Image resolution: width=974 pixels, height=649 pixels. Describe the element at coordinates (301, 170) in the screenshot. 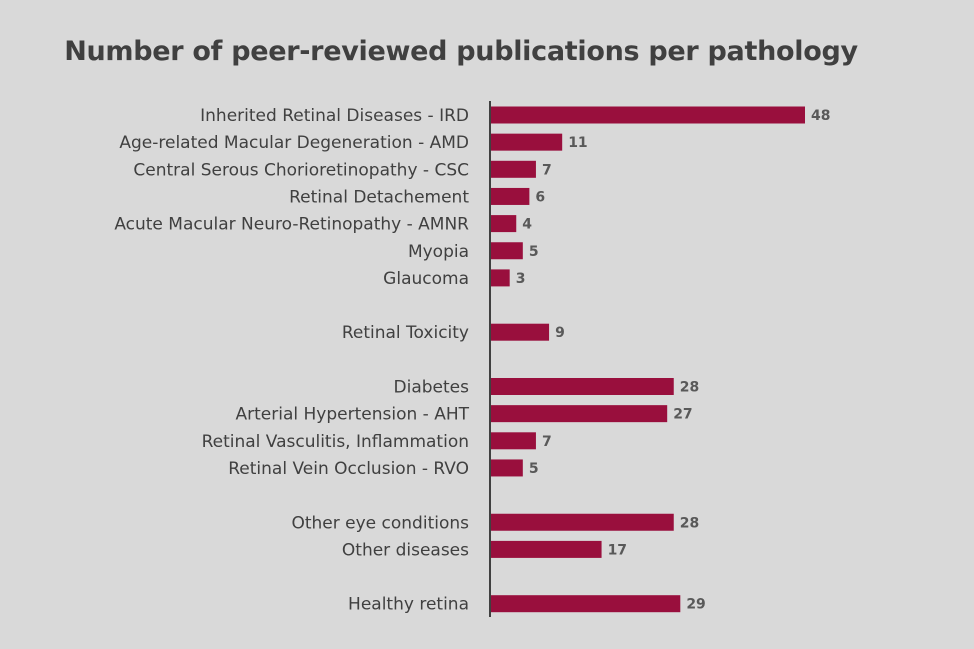

I see `category-label: Central Serous Chorioretinopathy - CSC` at that location.